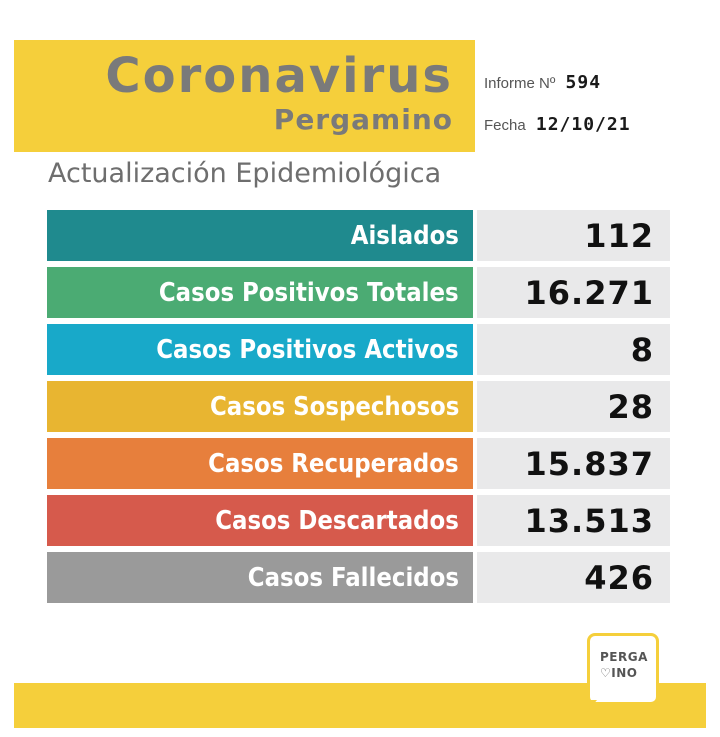 The width and height of the screenshot is (720, 737). Describe the element at coordinates (630, 406) in the screenshot. I see `stat-value: 28` at that location.